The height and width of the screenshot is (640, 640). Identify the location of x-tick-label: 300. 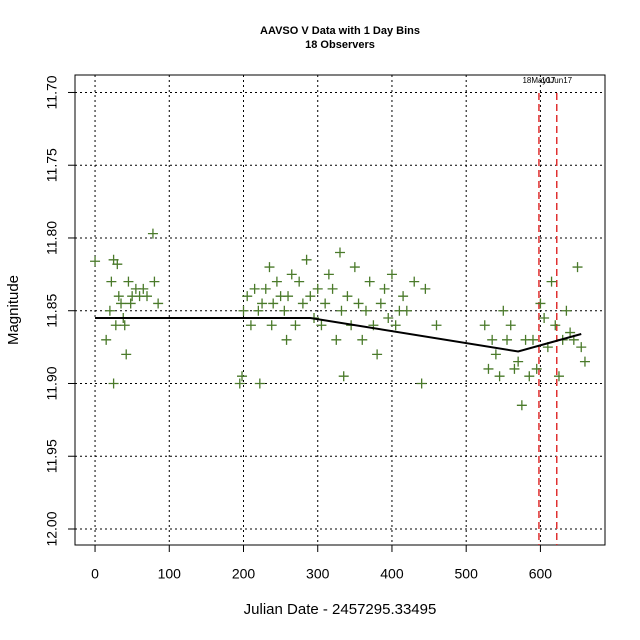
(318, 574).